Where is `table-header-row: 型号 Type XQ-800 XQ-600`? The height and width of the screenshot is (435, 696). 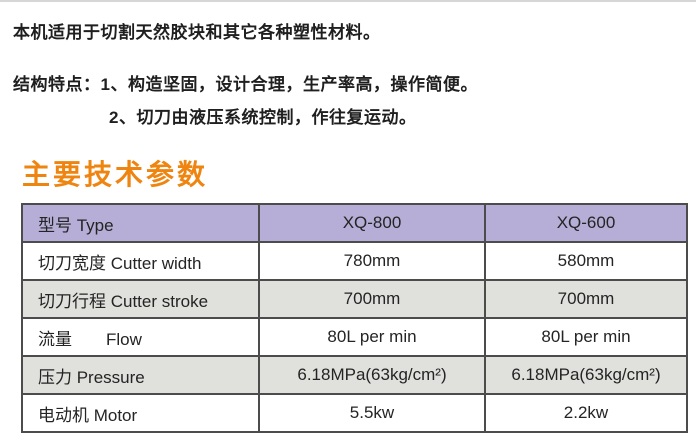 table-header-row: 型号 Type XQ-800 XQ-600 is located at coordinates (354, 223).